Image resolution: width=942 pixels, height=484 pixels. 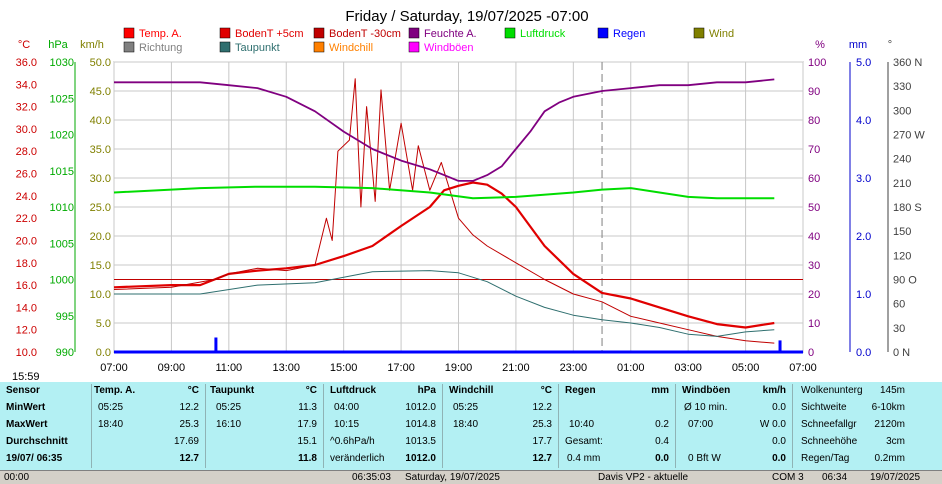 I want to click on series-luftdruck, so click(x=444, y=192).